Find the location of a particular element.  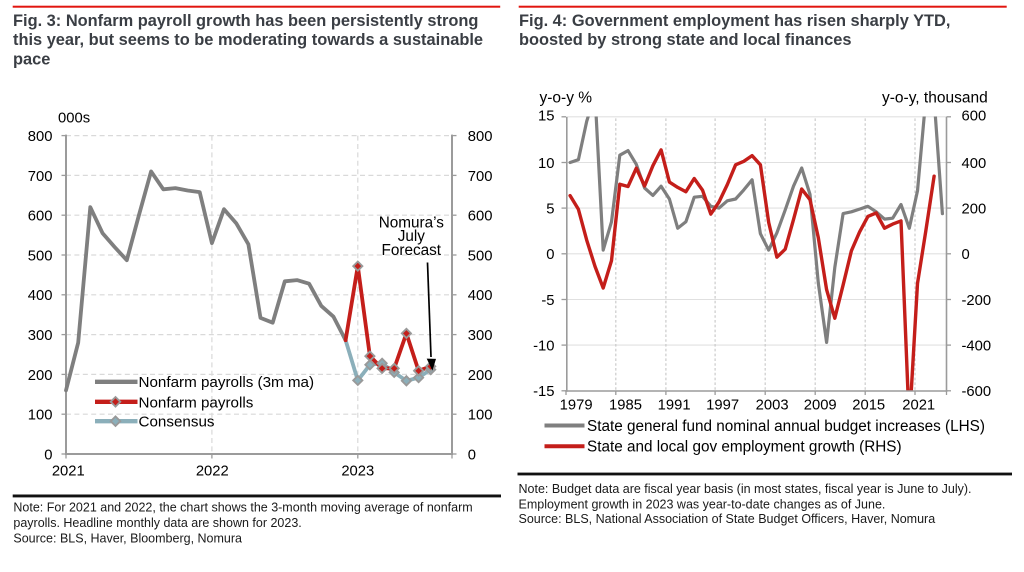

svg-text: 10 is located at coordinates (546, 164).